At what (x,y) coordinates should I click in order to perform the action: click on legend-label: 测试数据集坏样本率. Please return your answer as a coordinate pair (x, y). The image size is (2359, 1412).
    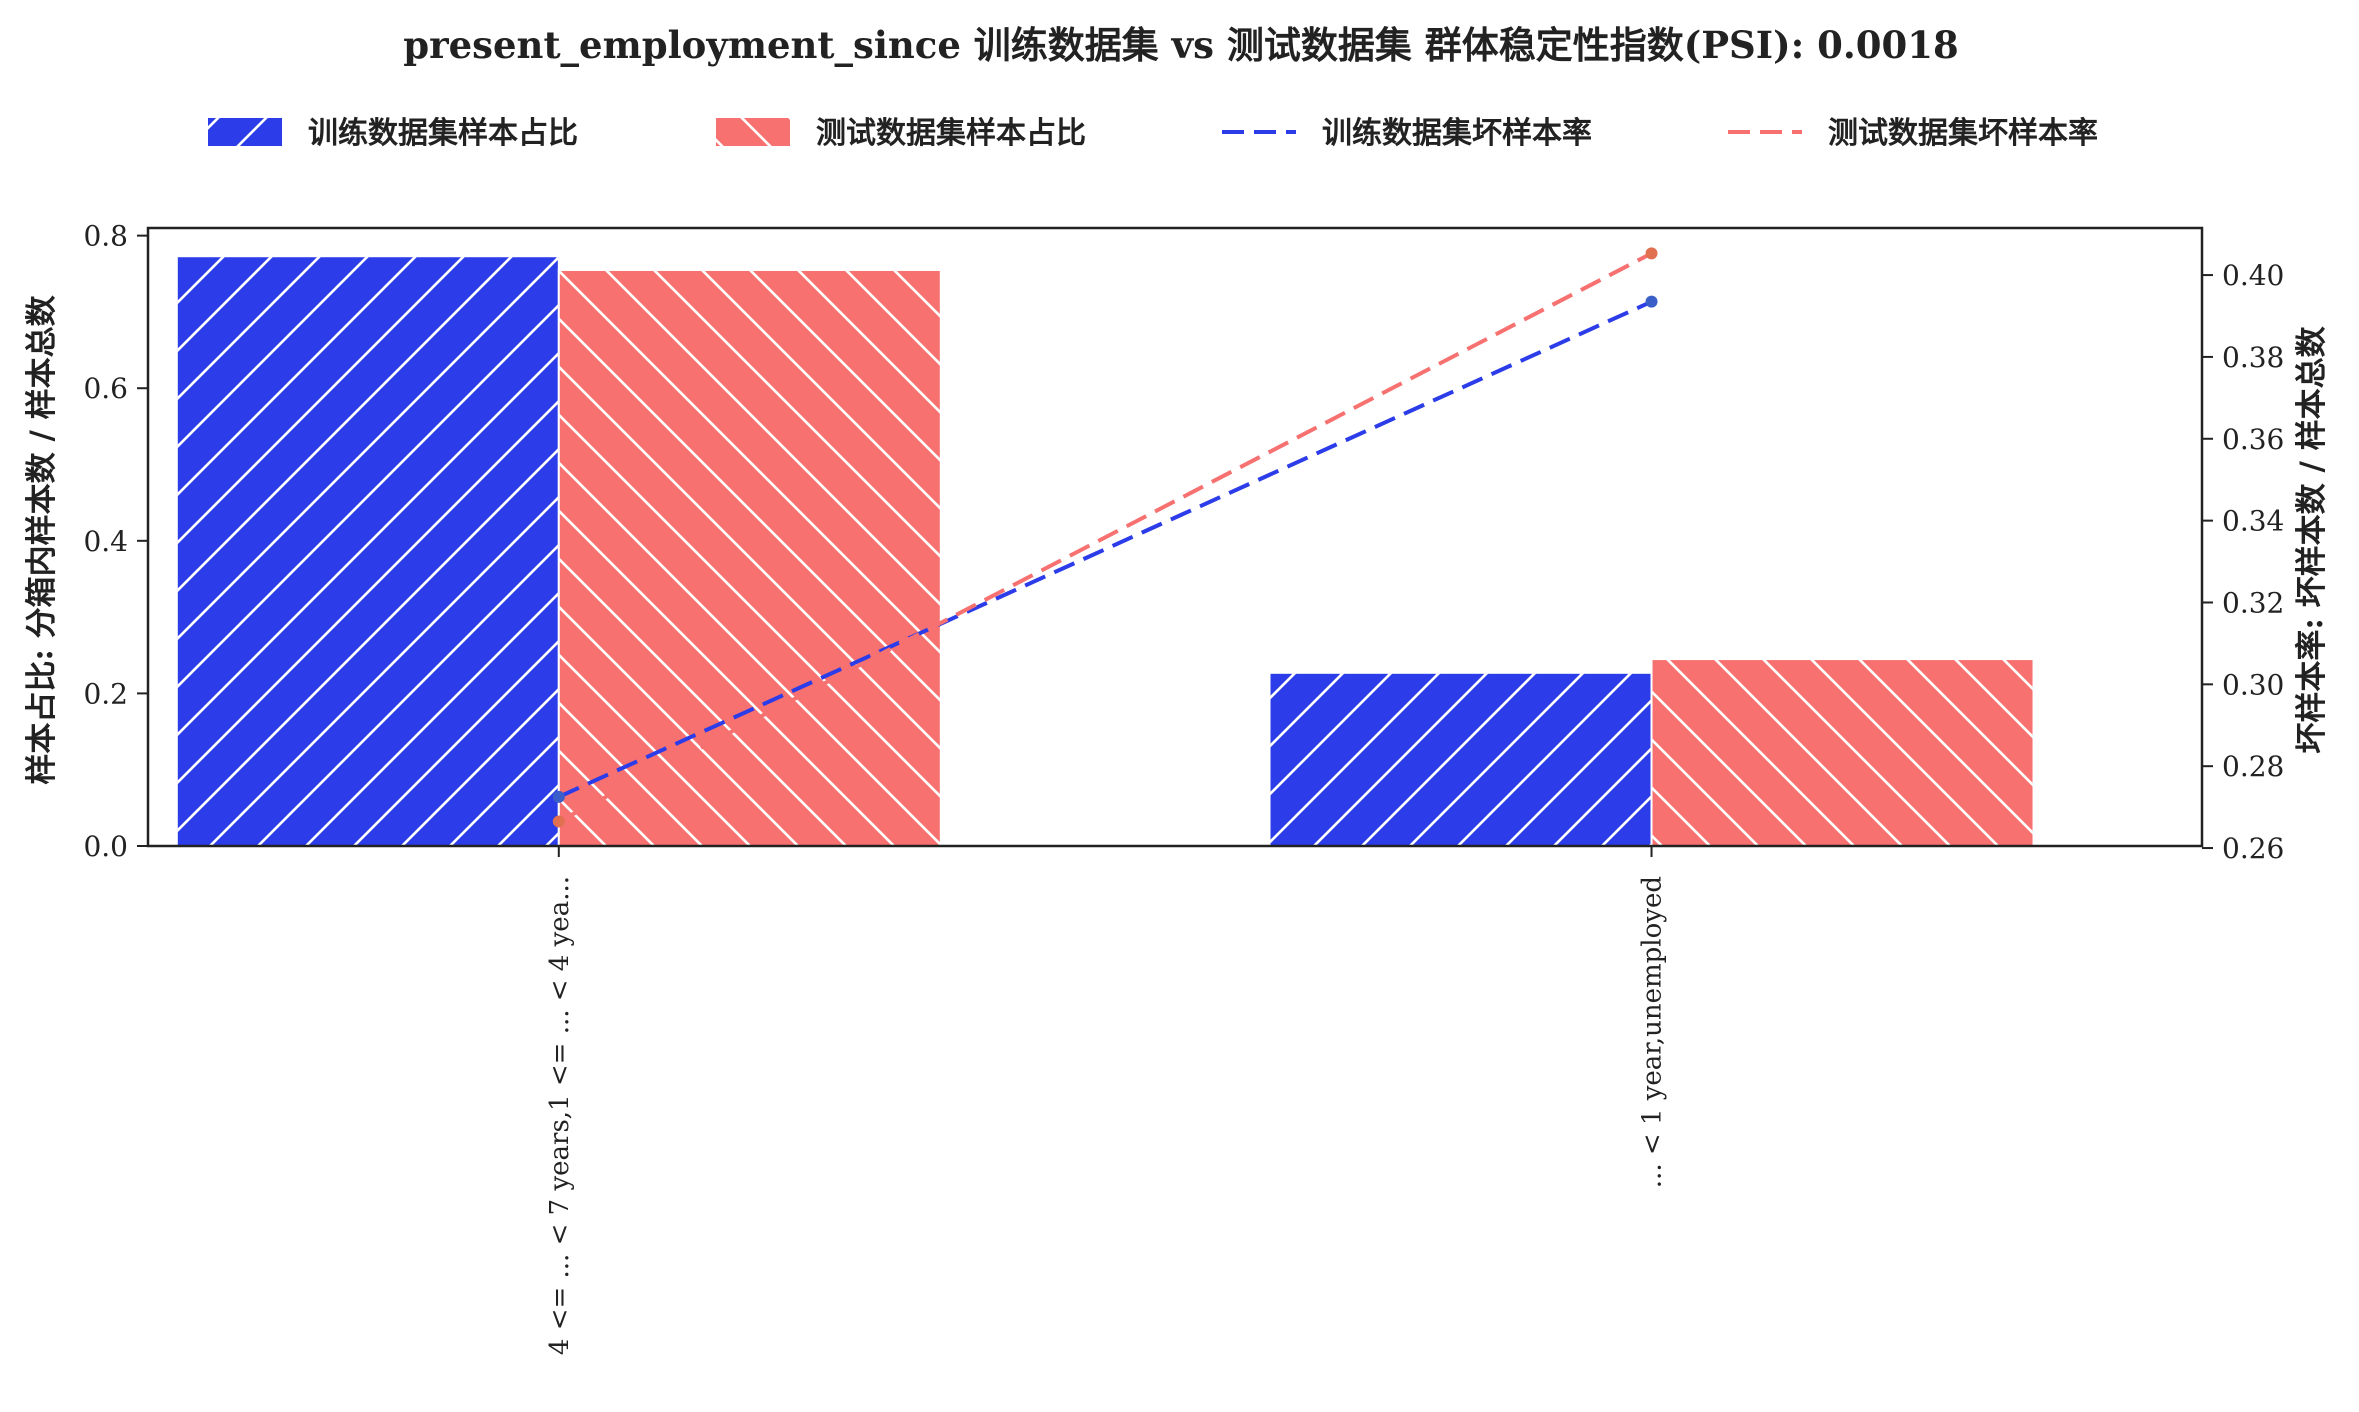
    Looking at the image, I should click on (1963, 133).